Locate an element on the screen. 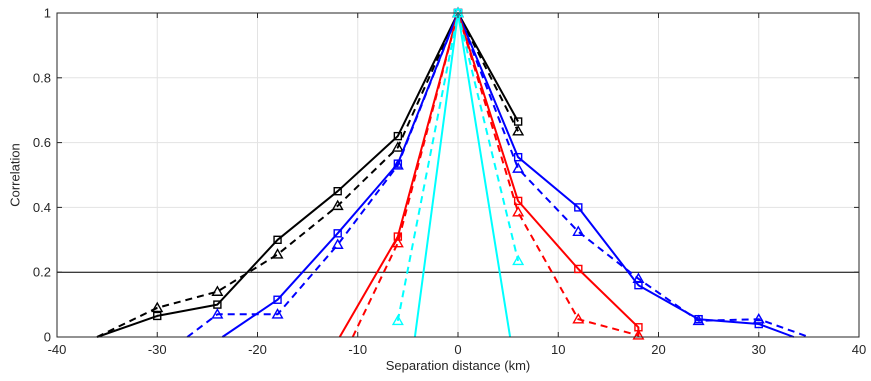  y-tick-label: 0.6 is located at coordinates (42, 142).